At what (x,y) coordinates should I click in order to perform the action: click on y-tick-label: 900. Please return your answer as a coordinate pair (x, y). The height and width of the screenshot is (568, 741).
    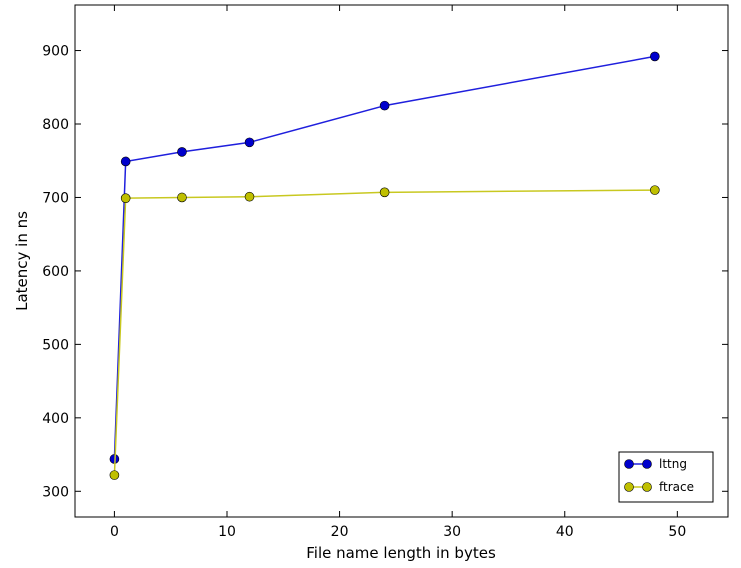
    Looking at the image, I should click on (55, 52).